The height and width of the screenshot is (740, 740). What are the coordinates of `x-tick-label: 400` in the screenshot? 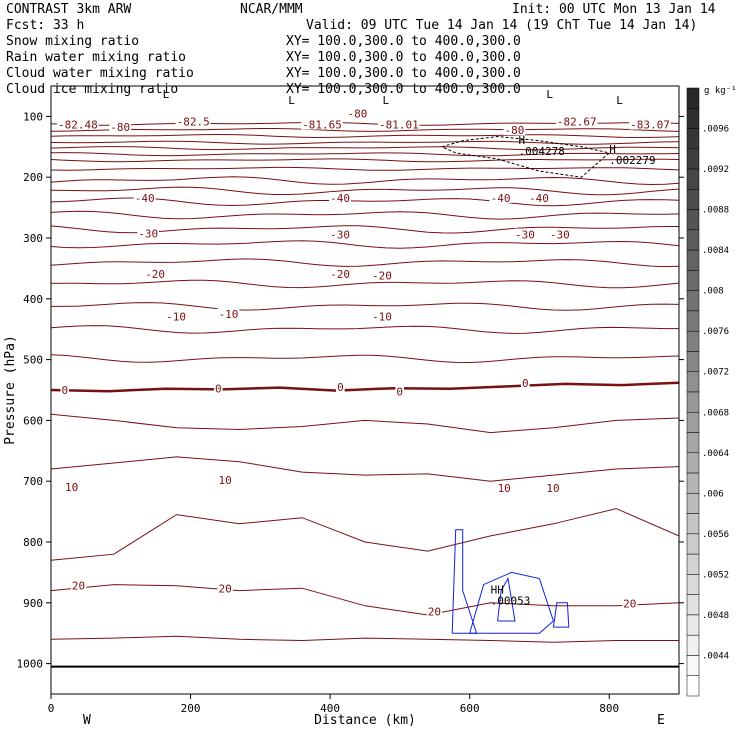 It's located at (330, 708).